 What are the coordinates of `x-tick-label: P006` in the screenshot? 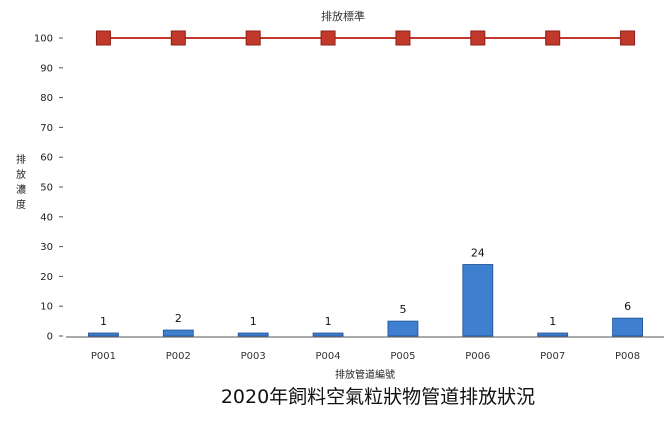 It's located at (477, 356).